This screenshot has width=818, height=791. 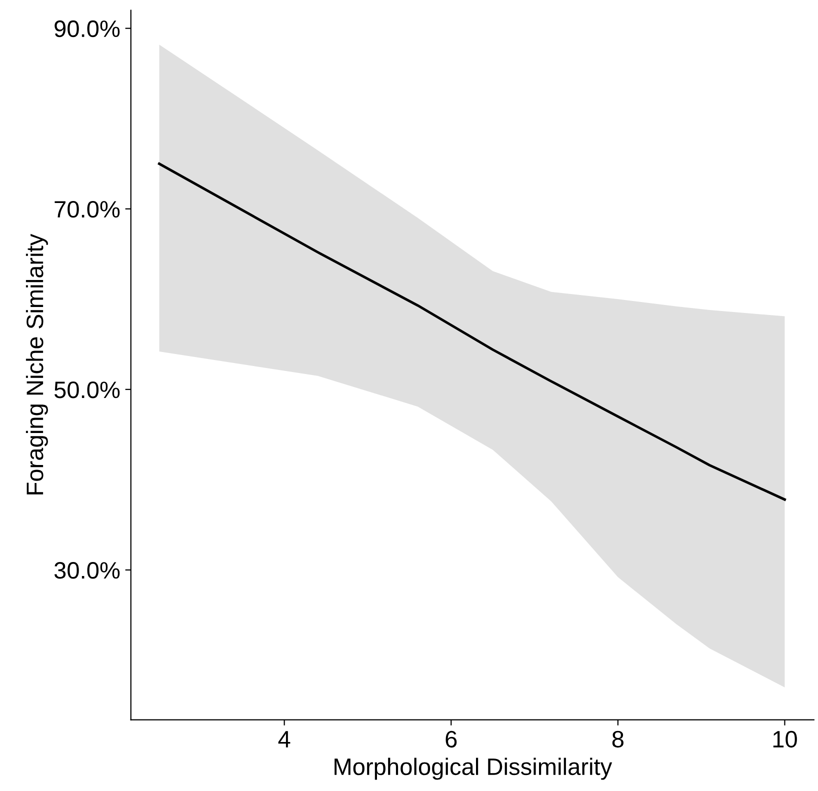 I want to click on y-tick-label: 50.0%, so click(x=87, y=389).